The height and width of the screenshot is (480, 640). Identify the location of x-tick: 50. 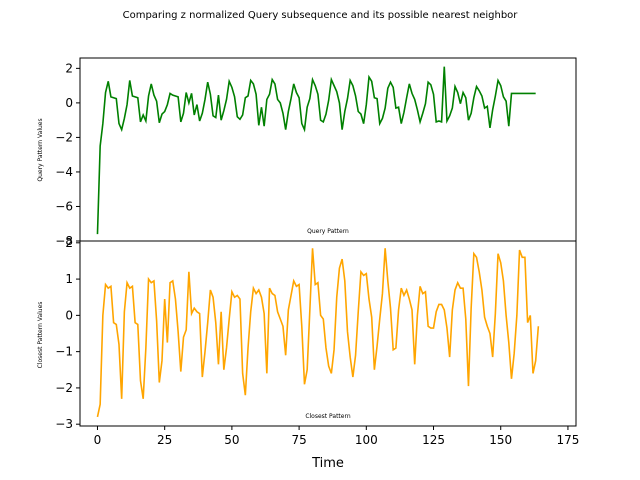
(232, 436).